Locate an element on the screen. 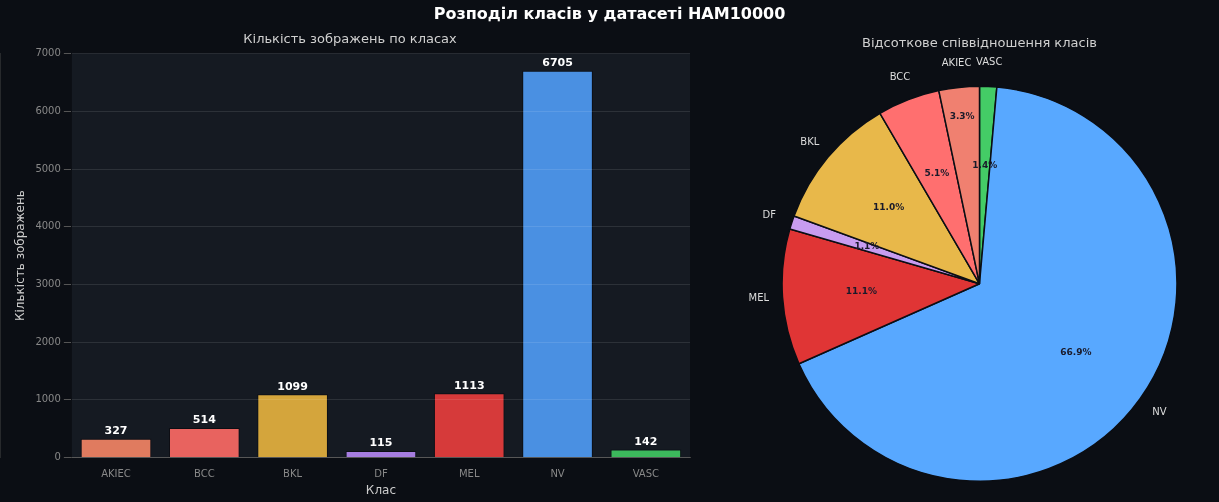 The height and width of the screenshot is (502, 1219). y-tick-label: 4000 is located at coordinates (48, 226).